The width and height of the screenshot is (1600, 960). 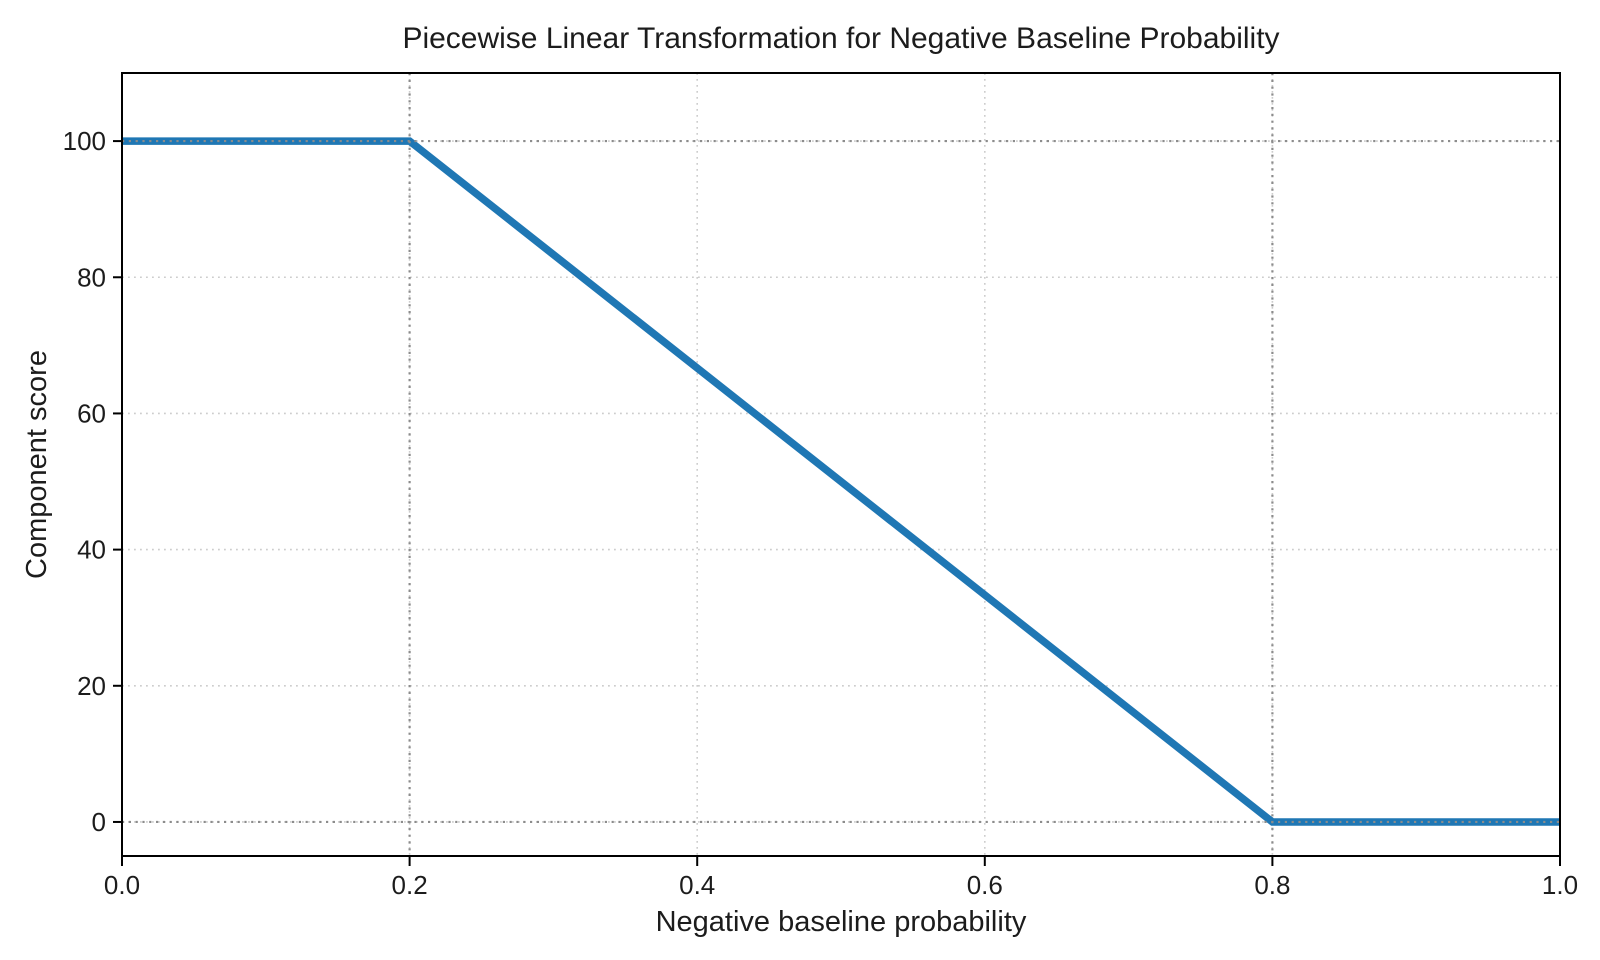 I want to click on y-tick-label-100: 100, so click(x=84, y=141).